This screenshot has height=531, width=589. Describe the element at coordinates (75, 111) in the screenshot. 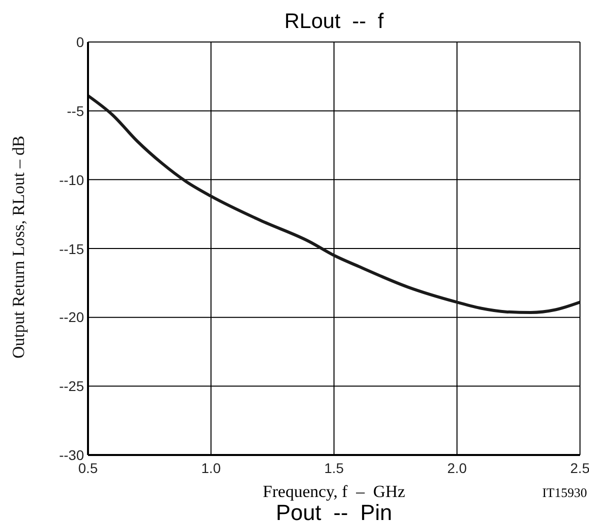

I see `y-tick-label: --5` at that location.